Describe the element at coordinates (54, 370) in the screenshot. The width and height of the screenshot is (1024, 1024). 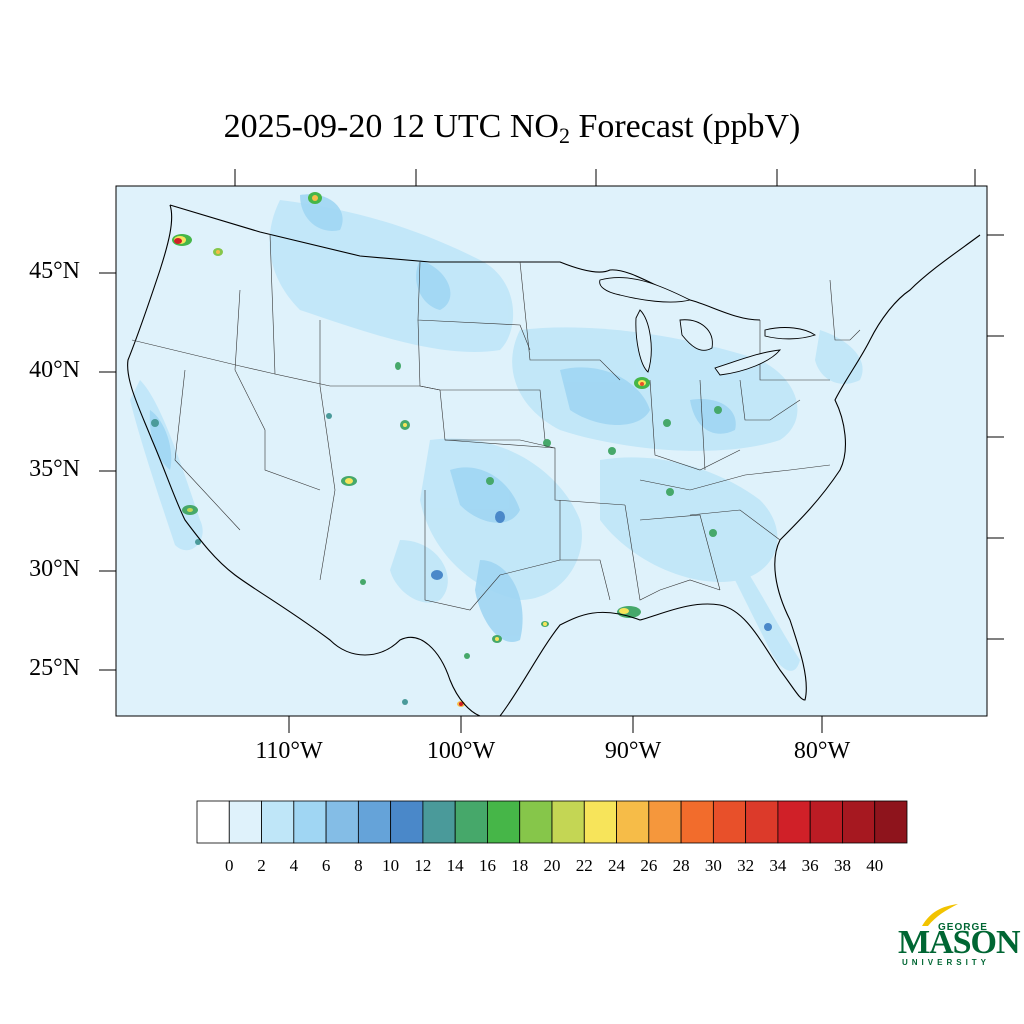
I see `lat-label-40n: 40°N` at that location.